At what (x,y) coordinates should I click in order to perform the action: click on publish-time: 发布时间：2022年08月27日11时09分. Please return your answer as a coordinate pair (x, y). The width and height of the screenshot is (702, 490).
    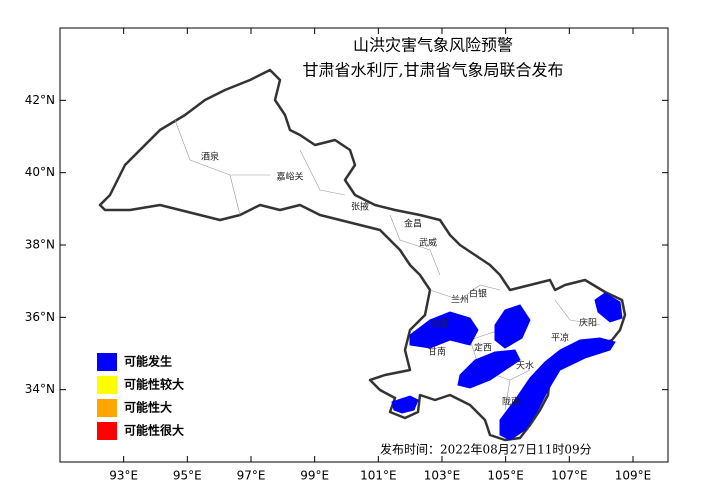
    Looking at the image, I should click on (486, 449).